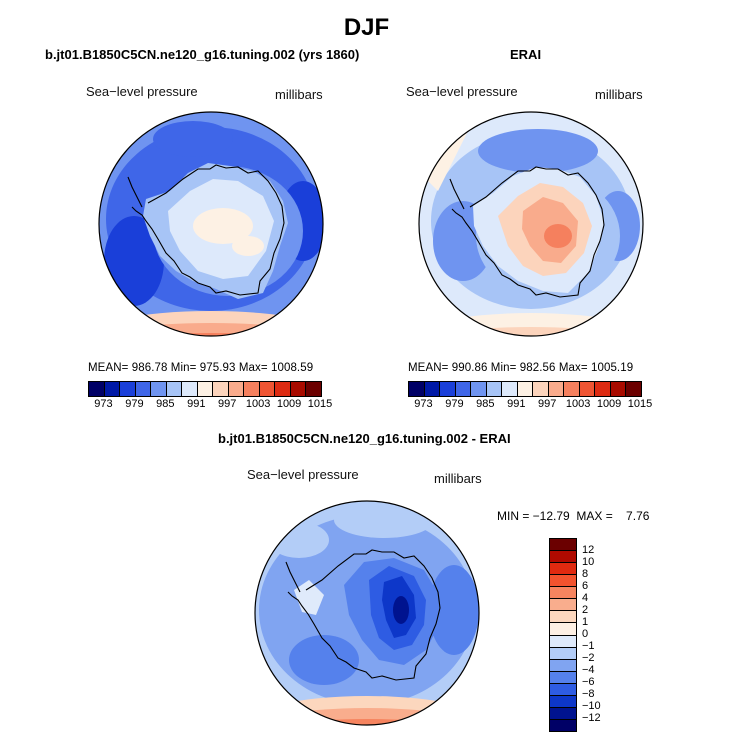 The image size is (733, 738). What do you see at coordinates (134, 261) in the screenshot?
I see `model-low-west` at bounding box center [134, 261].